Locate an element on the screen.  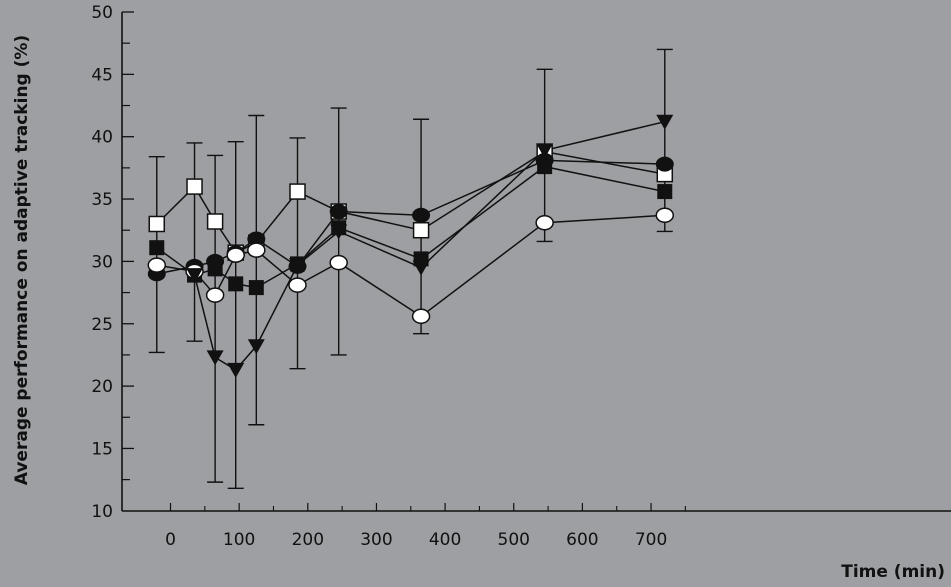
x-tick-label: 500 is located at coordinates (514, 540).